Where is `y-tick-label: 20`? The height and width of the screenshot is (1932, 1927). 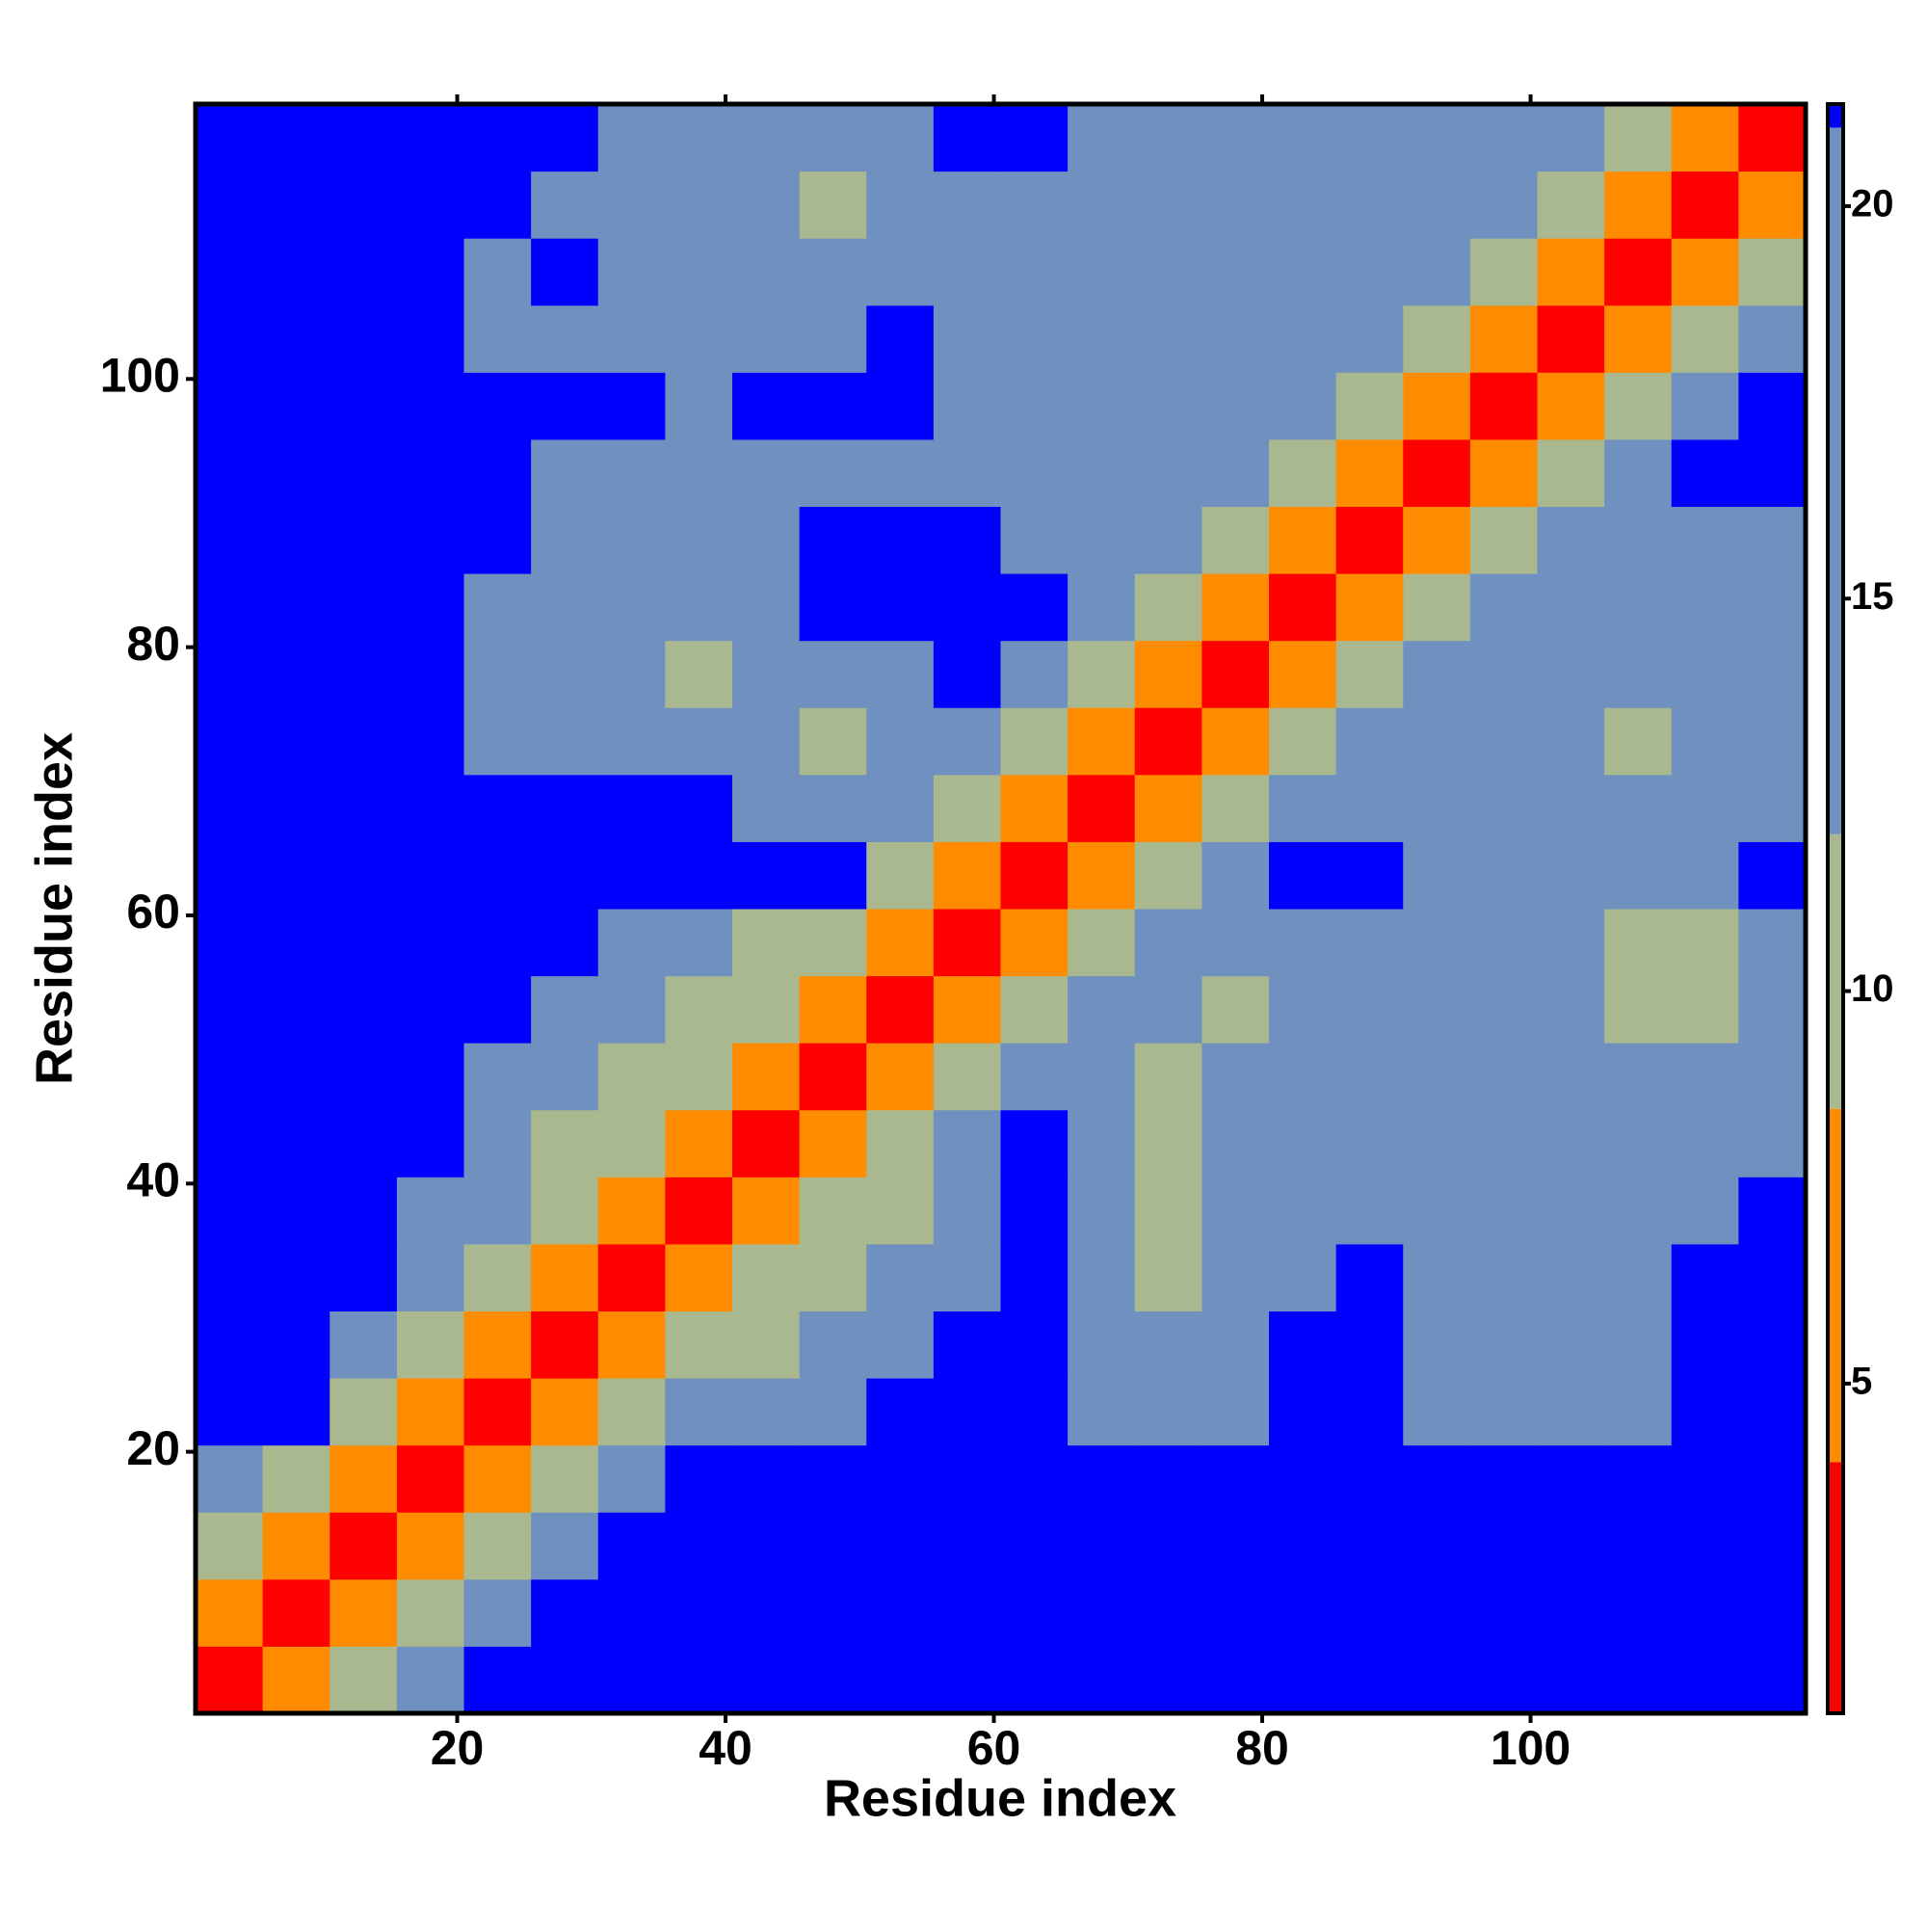 y-tick-label: 20 is located at coordinates (153, 1448).